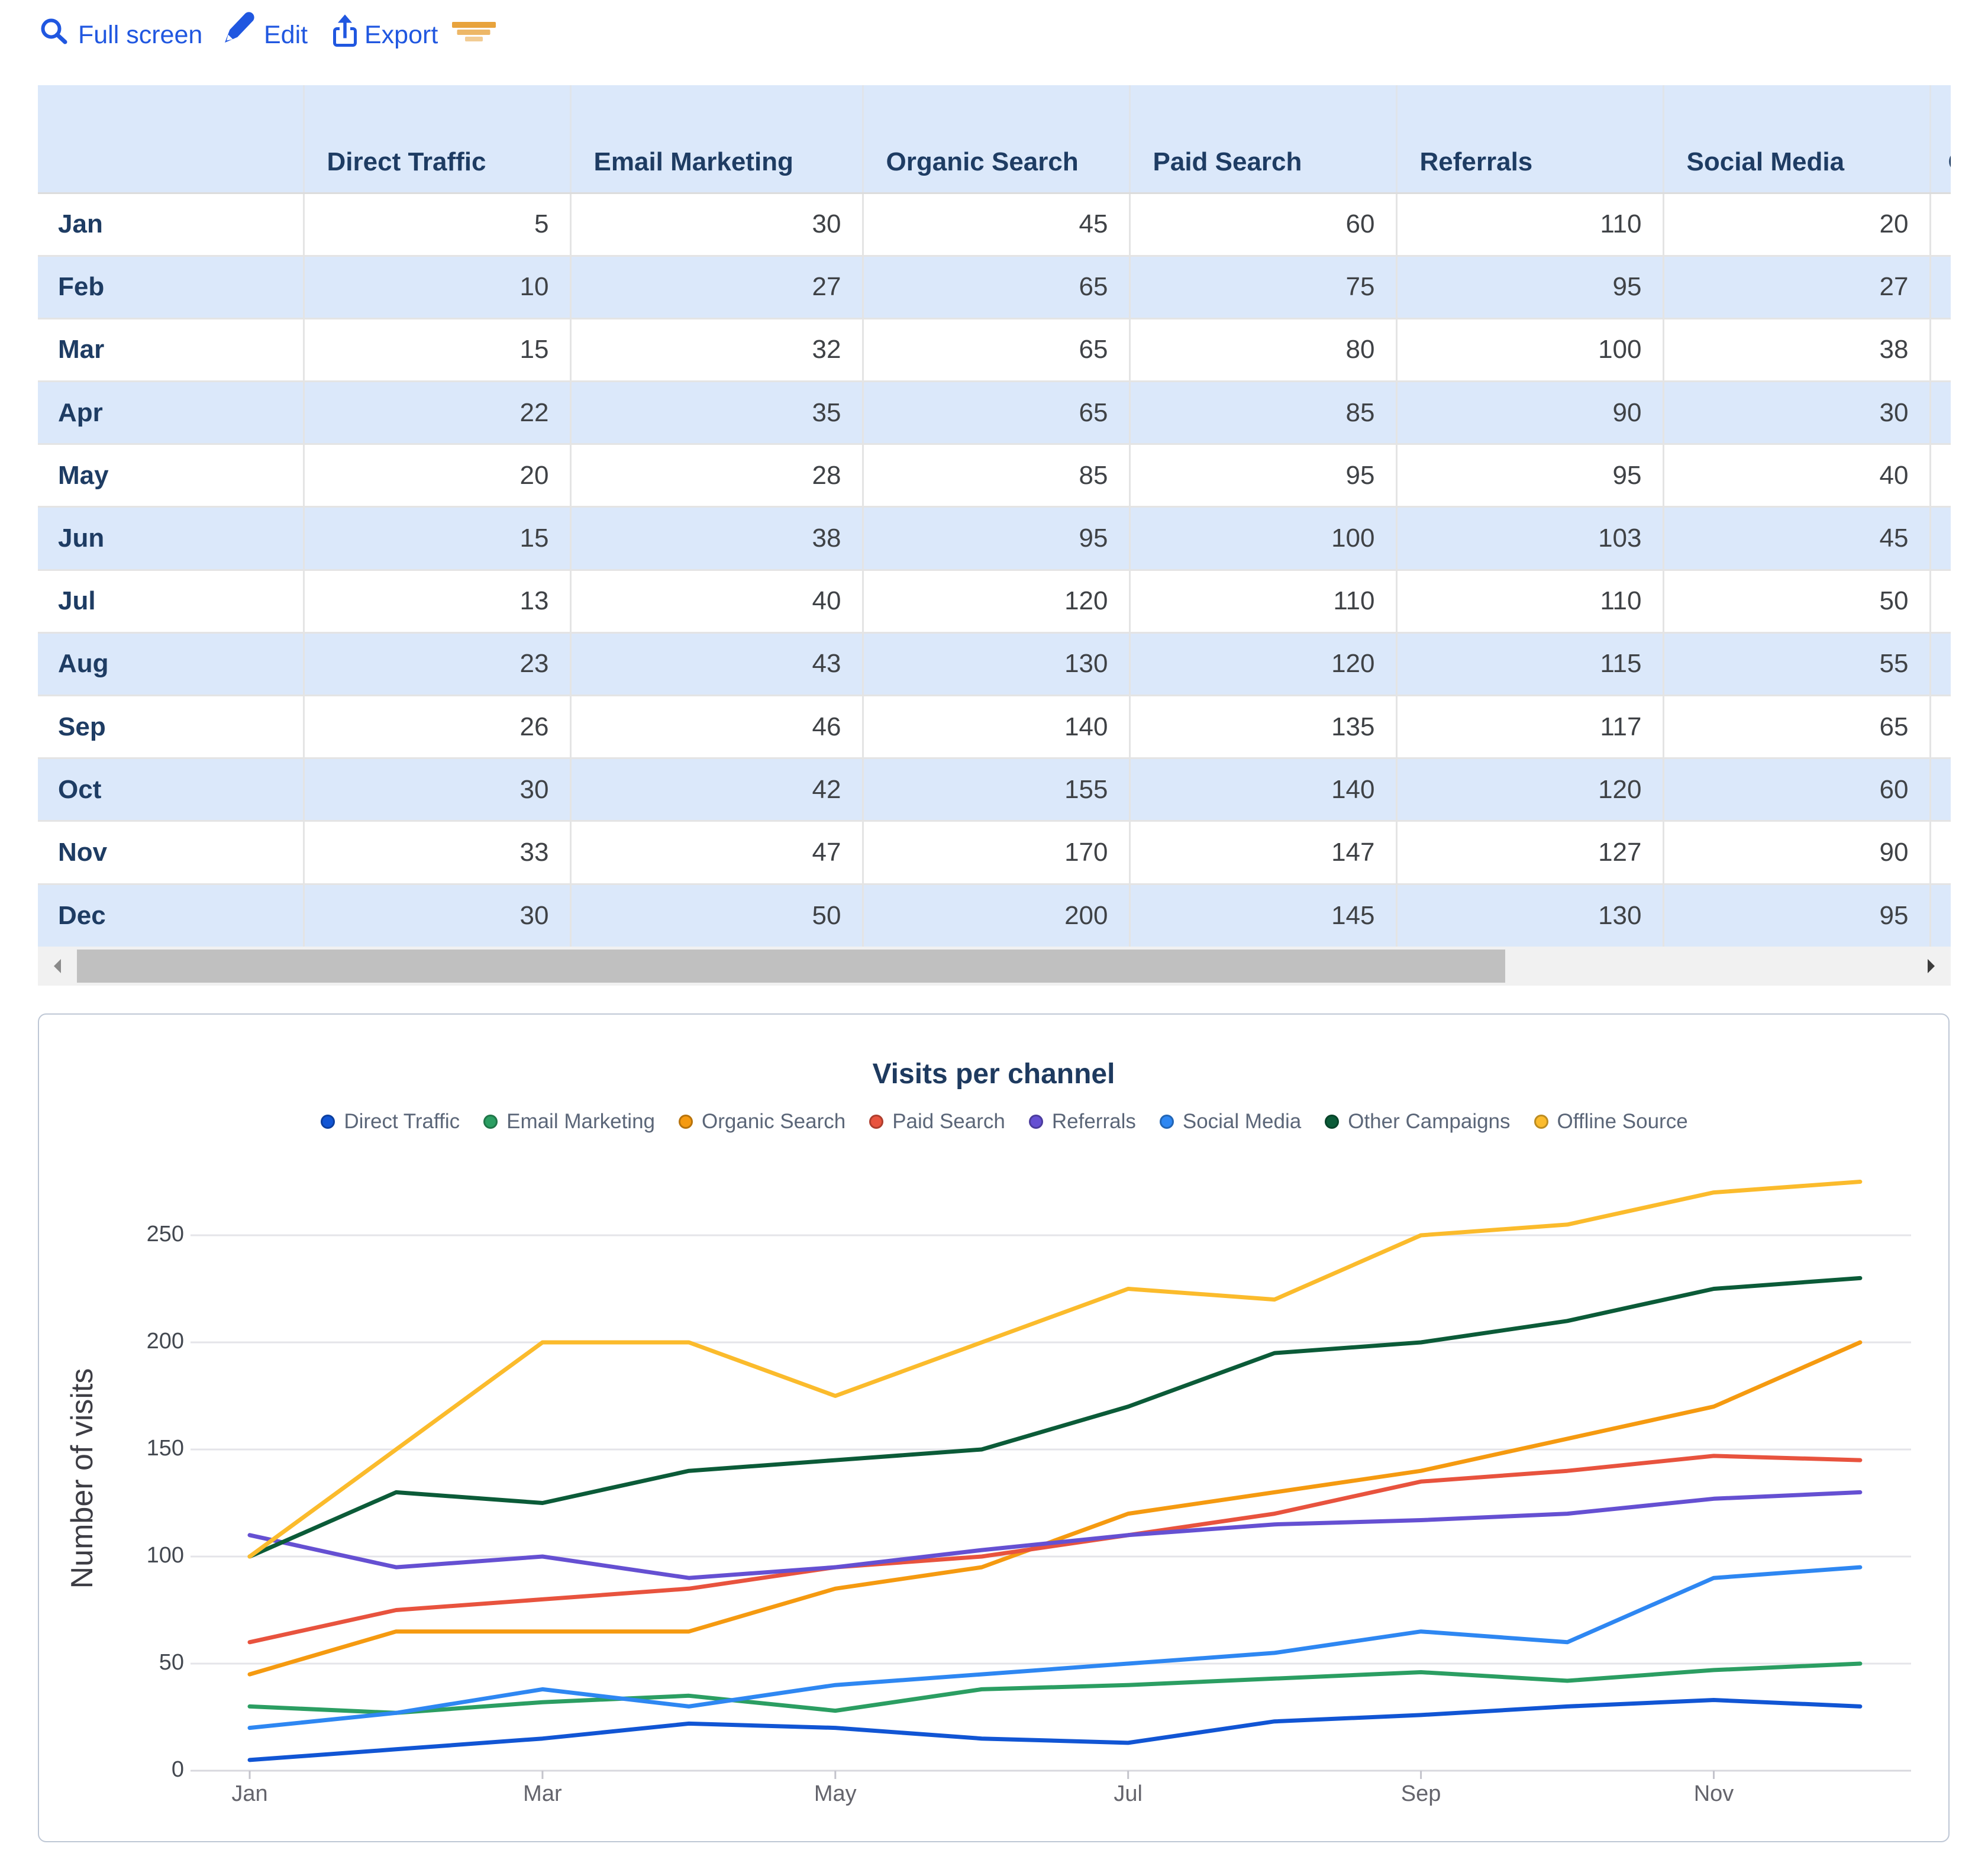  What do you see at coordinates (1714, 1793) in the screenshot?
I see `svg-text: Nov` at bounding box center [1714, 1793].